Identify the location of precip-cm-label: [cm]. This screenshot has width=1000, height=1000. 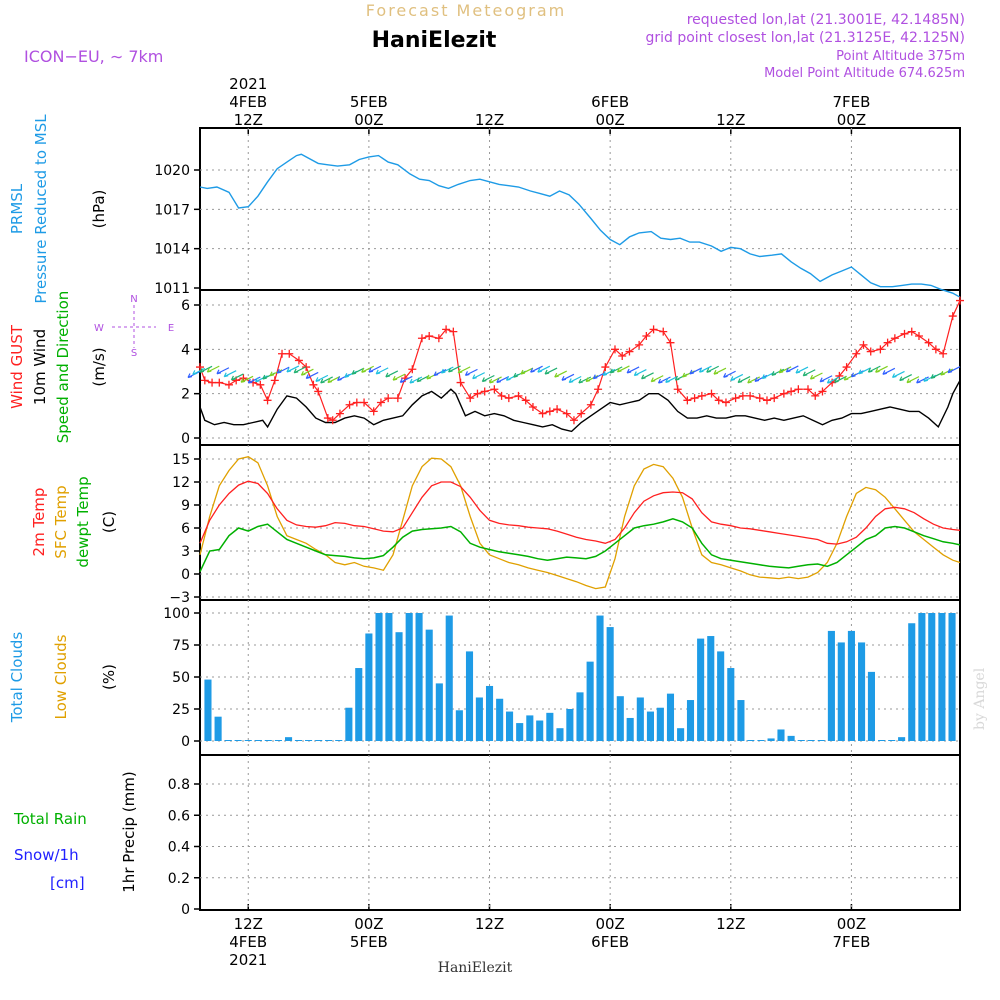
(67, 883).